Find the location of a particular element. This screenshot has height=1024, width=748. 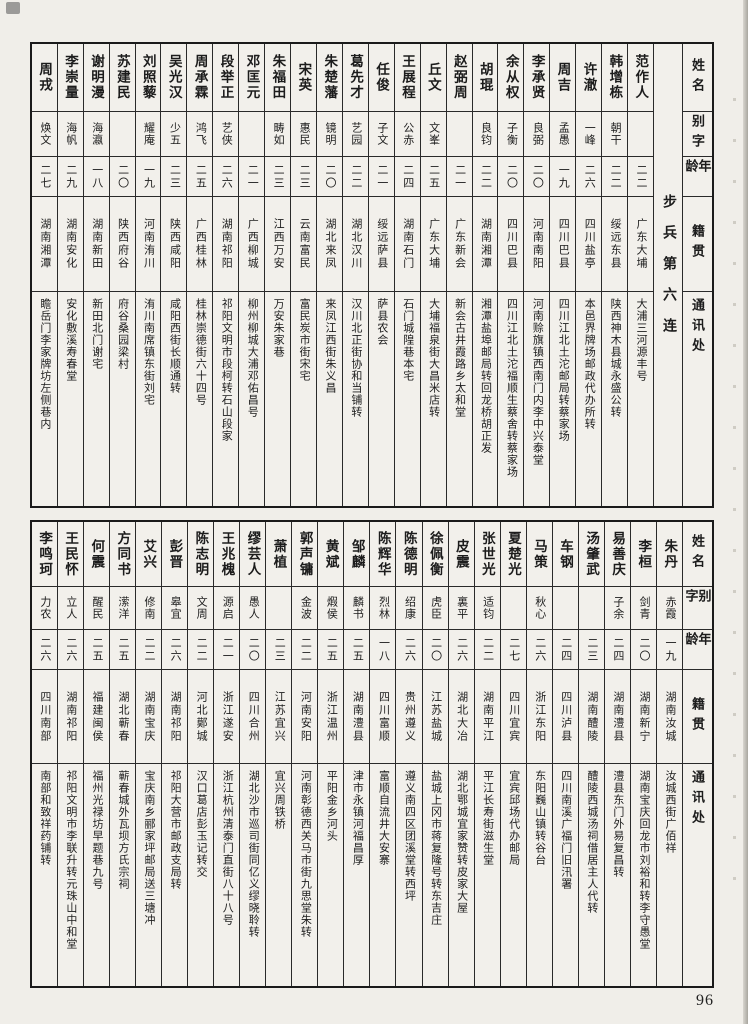

person-address: 安化敷溪寿春堂 is located at coordinates (70, 340).